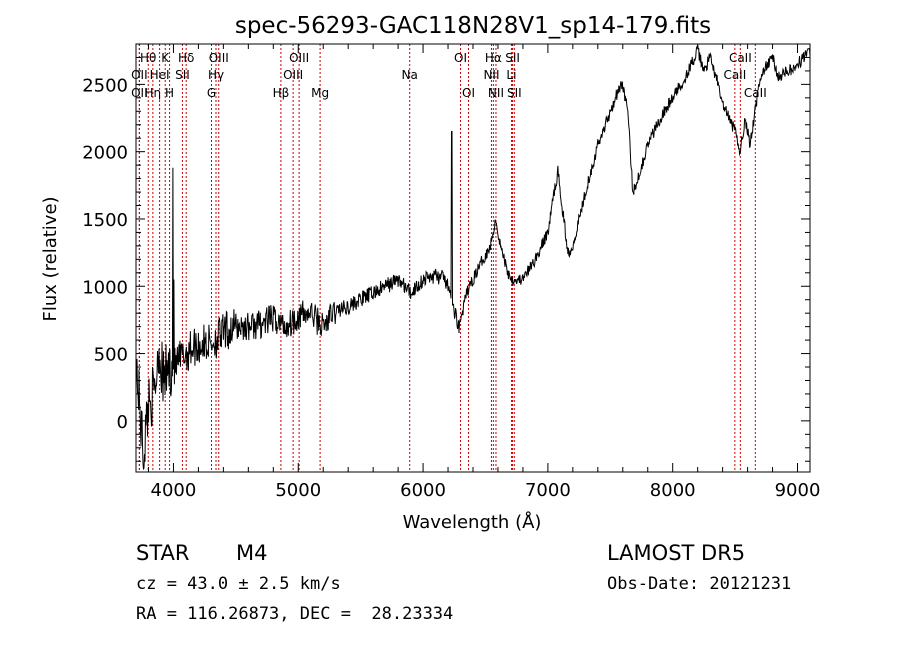 The image size is (900, 649). What do you see at coordinates (548, 490) in the screenshot?
I see `x-tick-label: 7000` at bounding box center [548, 490].